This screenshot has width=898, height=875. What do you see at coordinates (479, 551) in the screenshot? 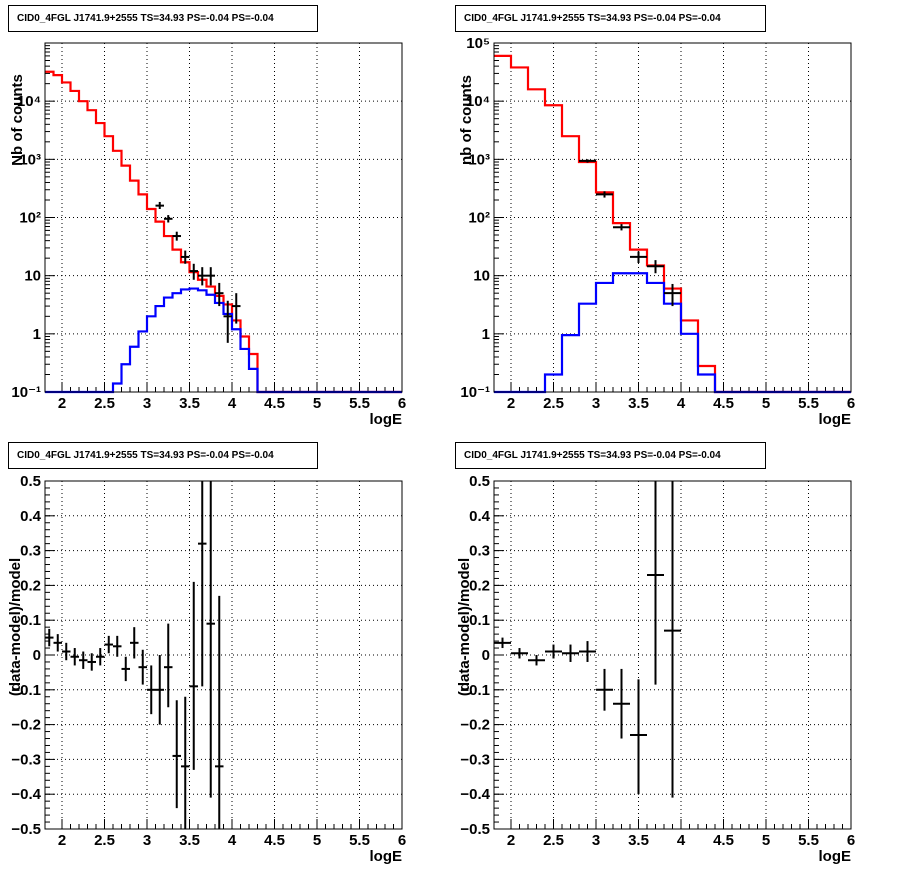
I see `y-tick-label: 0.3` at bounding box center [479, 551].